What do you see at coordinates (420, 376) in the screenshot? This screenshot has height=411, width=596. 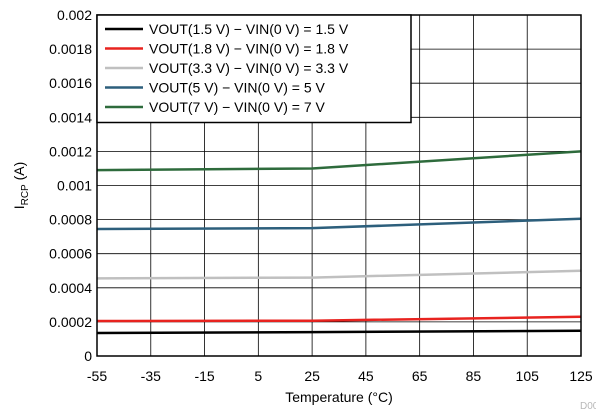 I see `x-tick-label: 65` at bounding box center [420, 376].